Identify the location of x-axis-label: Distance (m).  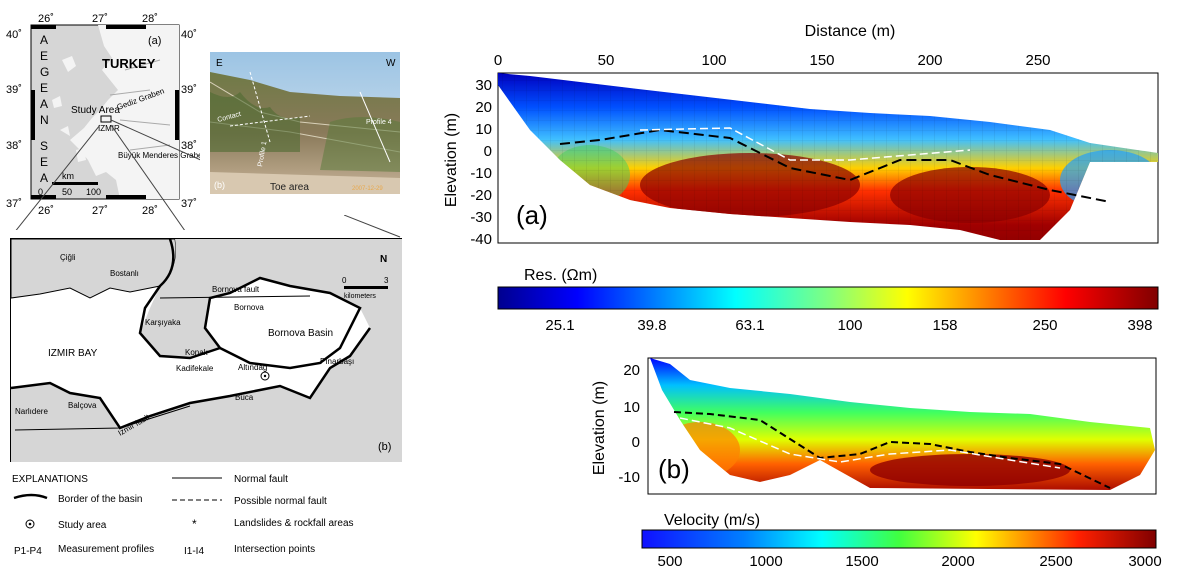
(850, 31).